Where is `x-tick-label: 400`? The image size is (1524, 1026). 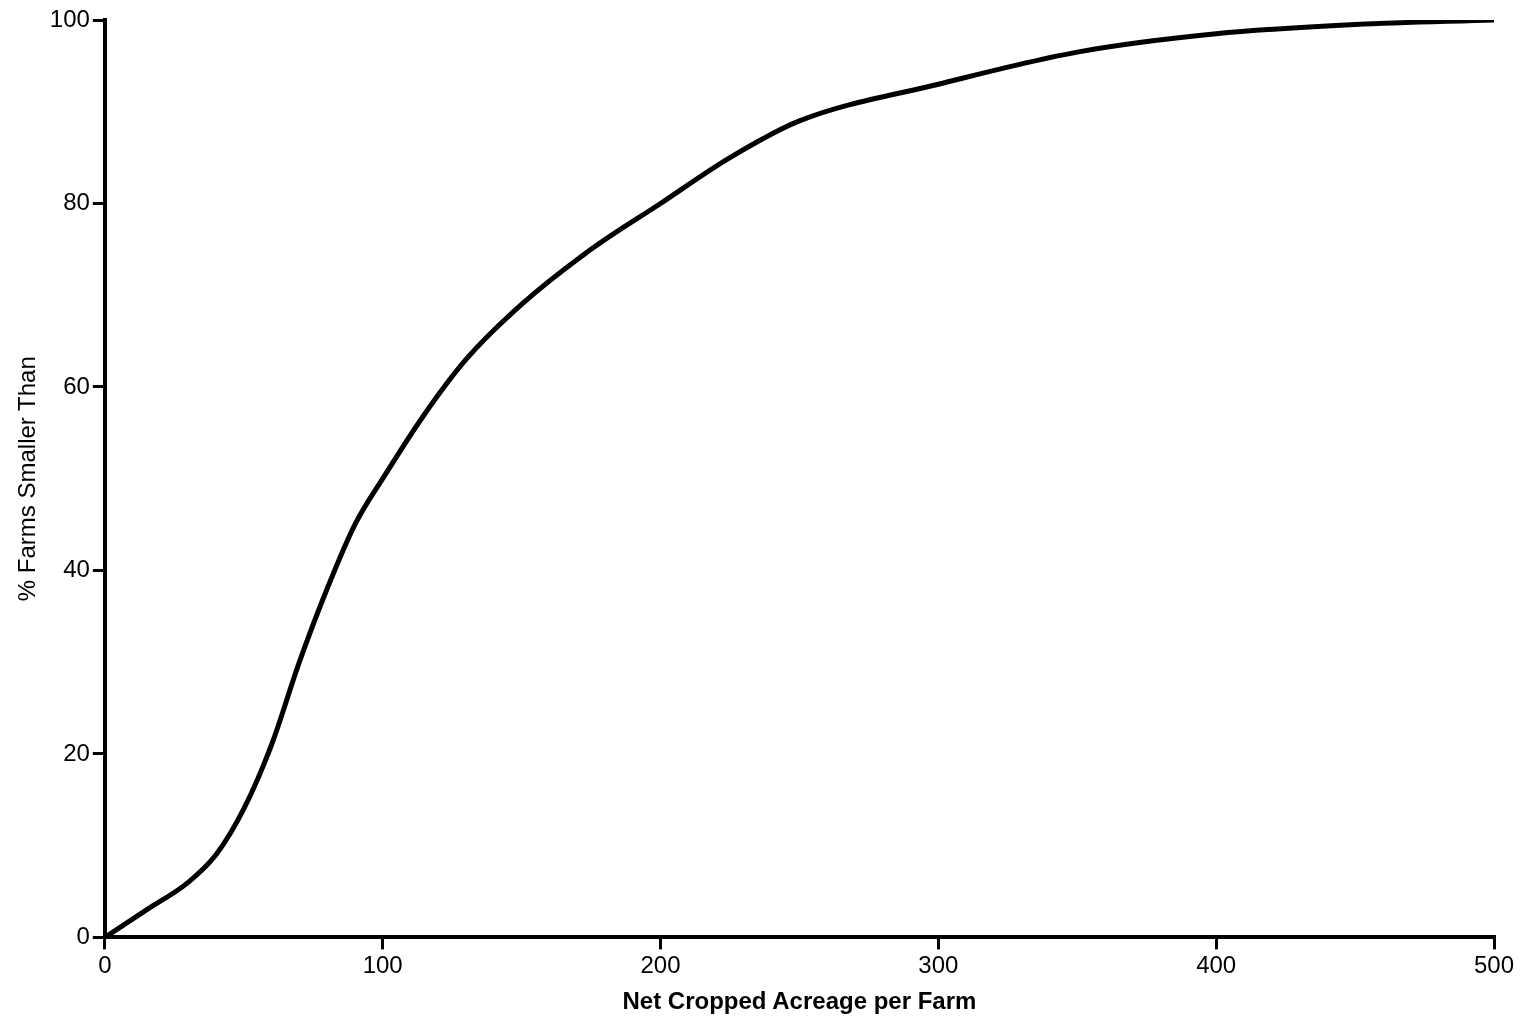
x-tick-label: 400 is located at coordinates (1216, 965).